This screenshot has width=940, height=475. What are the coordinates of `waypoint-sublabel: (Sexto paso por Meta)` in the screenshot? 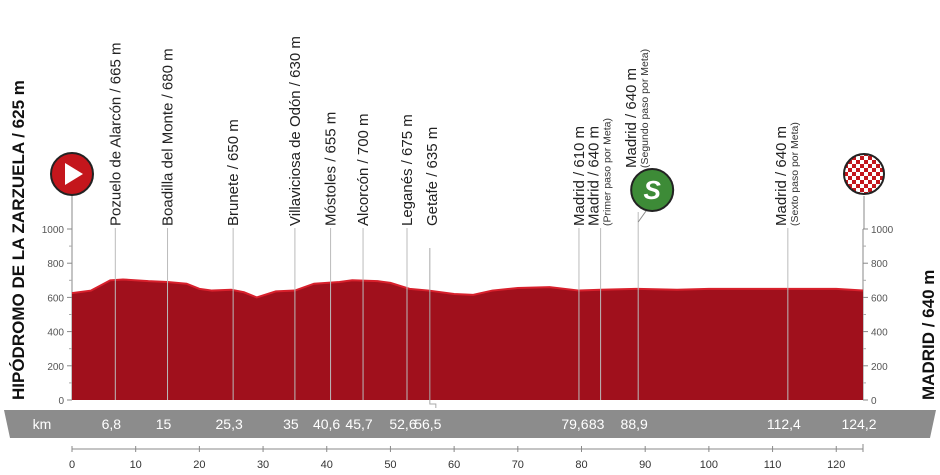 It's located at (795, 174).